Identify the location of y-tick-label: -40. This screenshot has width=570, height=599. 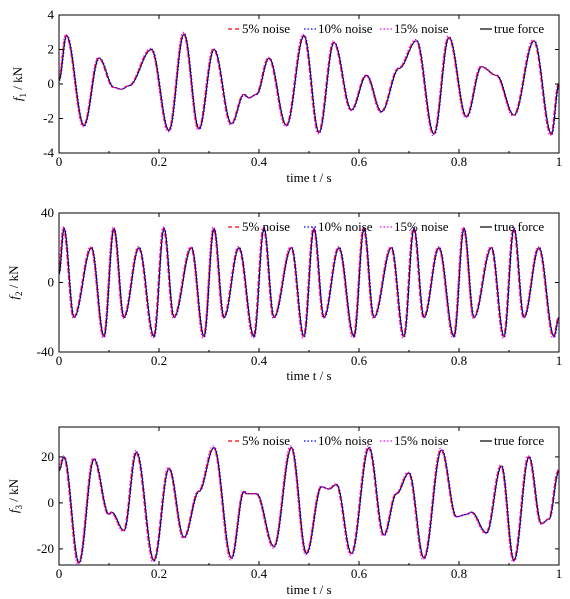
(45, 351).